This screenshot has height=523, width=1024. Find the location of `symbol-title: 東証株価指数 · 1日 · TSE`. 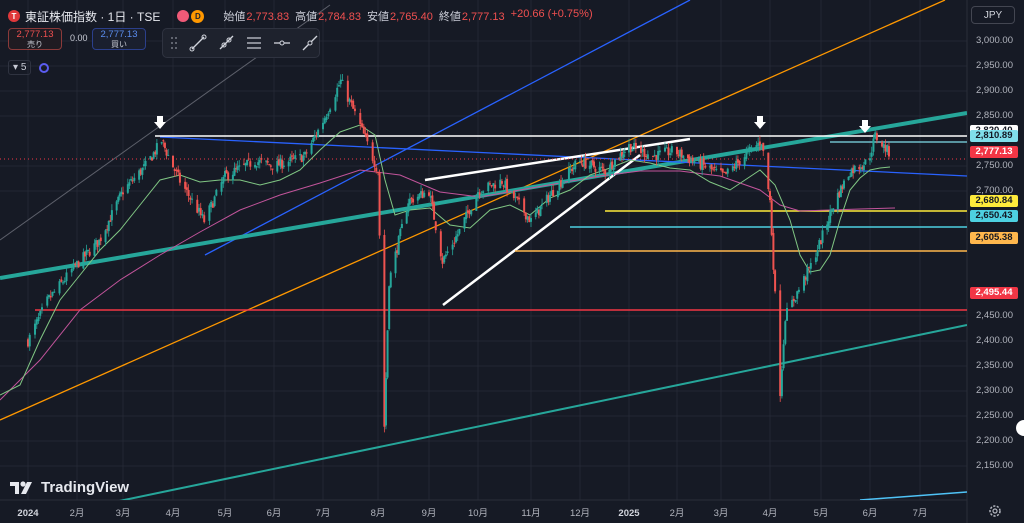

symbol-title: 東証株価指数 · 1日 · TSE is located at coordinates (93, 16).